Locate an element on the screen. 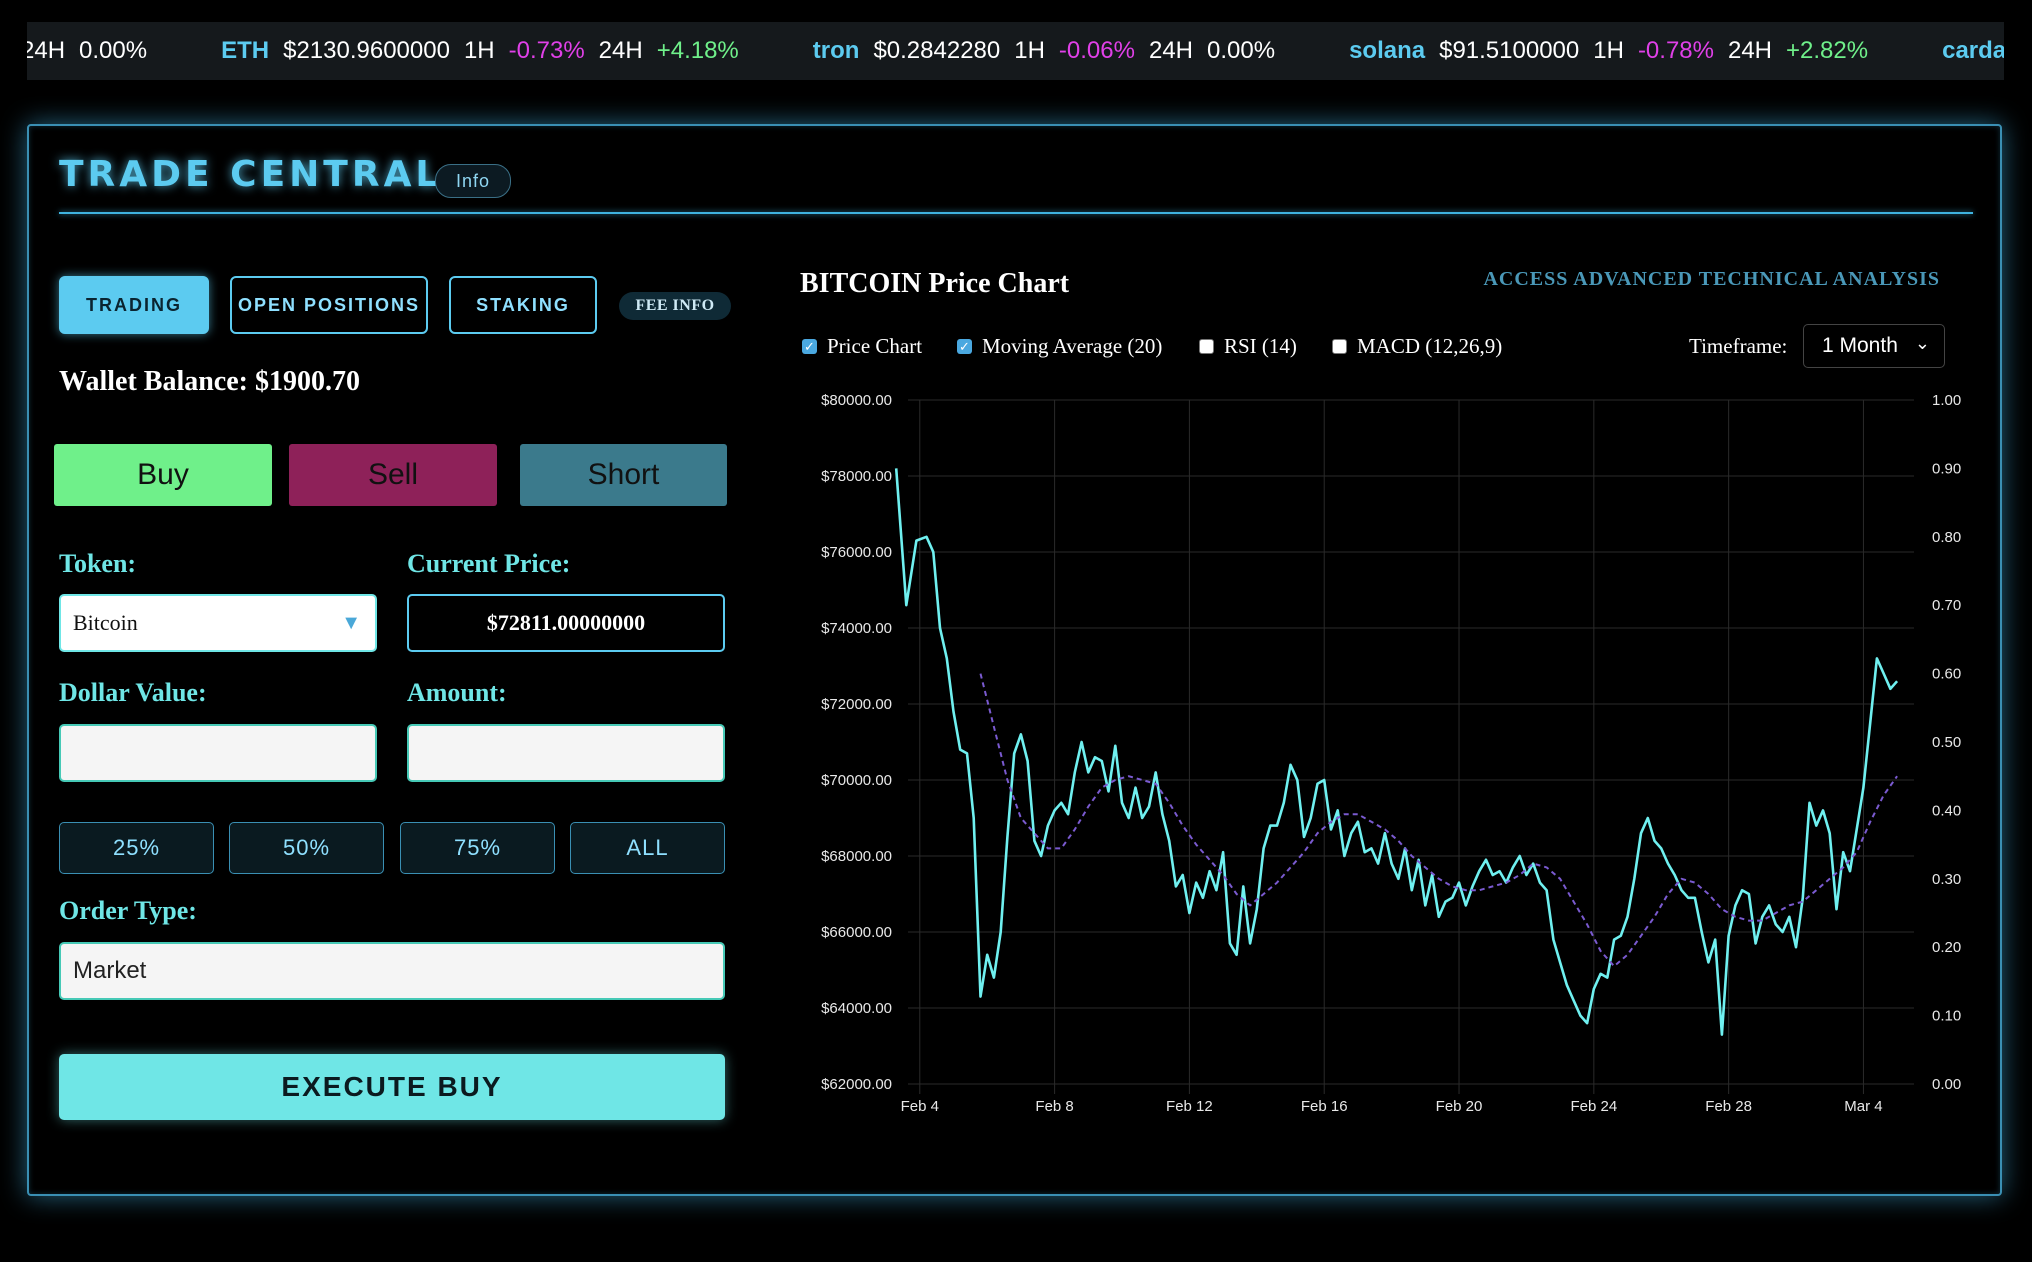 The image size is (2032, 1262). y2-tick-label: 0.20 is located at coordinates (1946, 947).